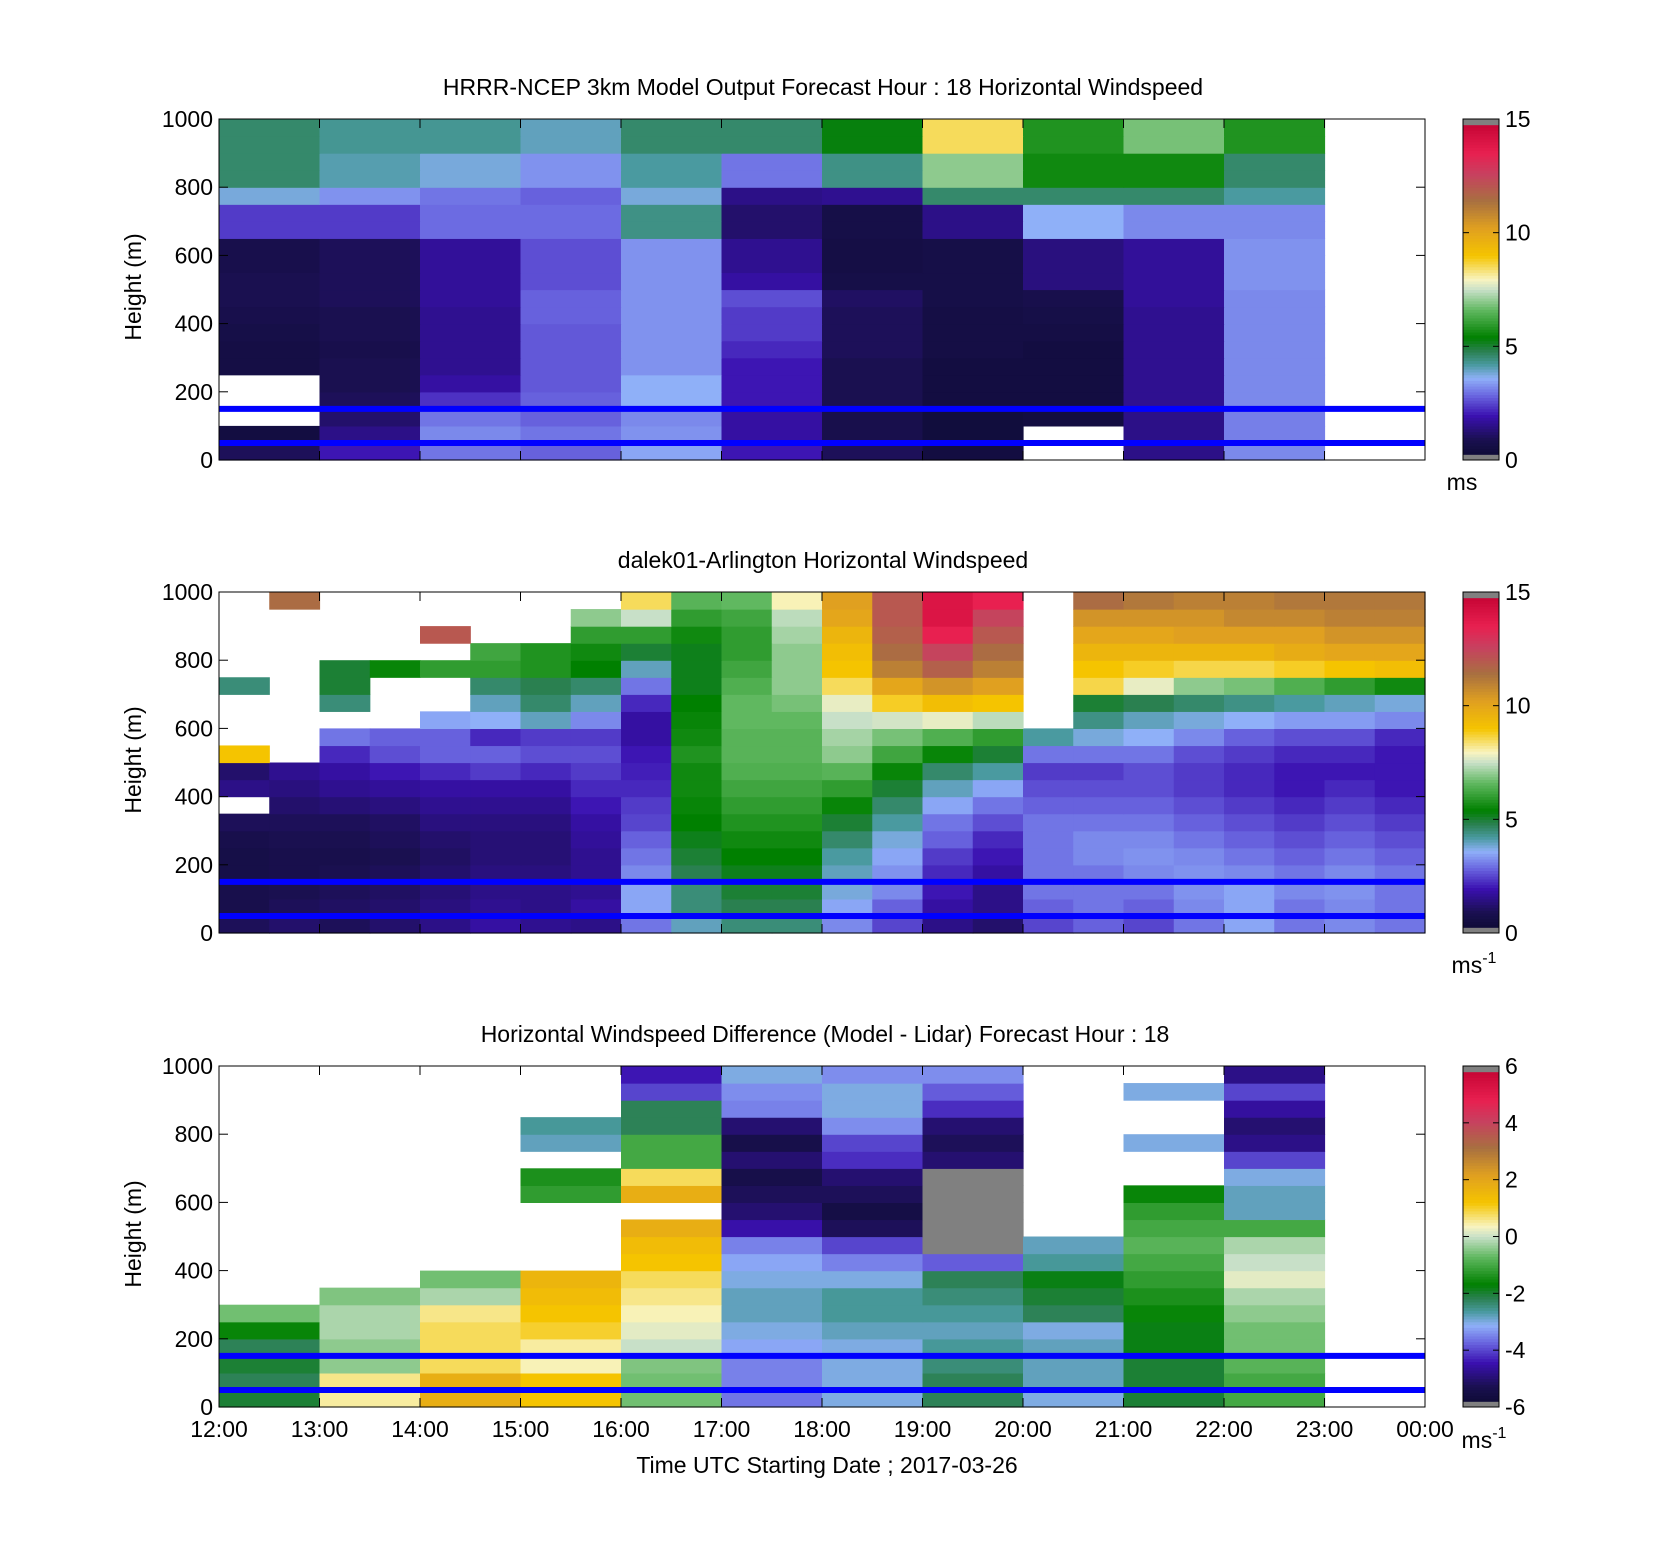  Describe the element at coordinates (1124, 1429) in the screenshot. I see `x-tick-label: 21:00` at that location.